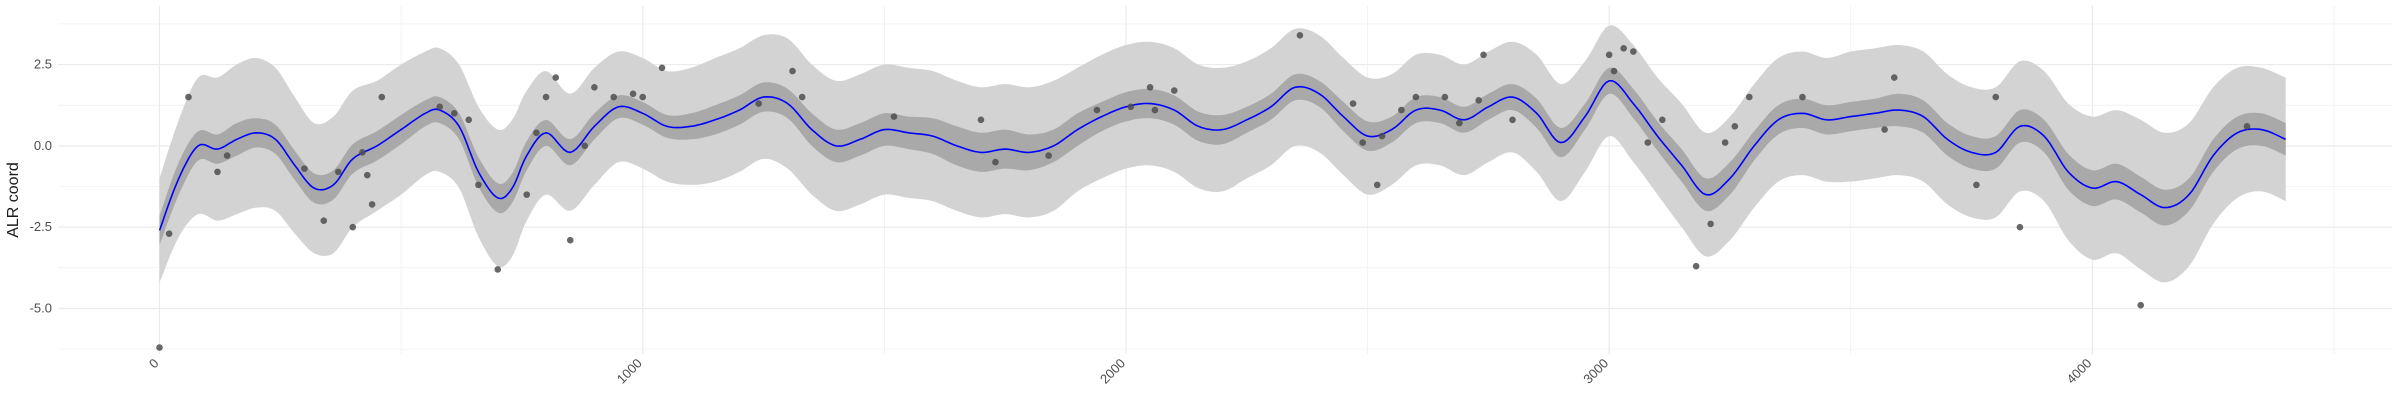  What do you see at coordinates (41, 226) in the screenshot?
I see `y-tick-label: -2.5` at bounding box center [41, 226].